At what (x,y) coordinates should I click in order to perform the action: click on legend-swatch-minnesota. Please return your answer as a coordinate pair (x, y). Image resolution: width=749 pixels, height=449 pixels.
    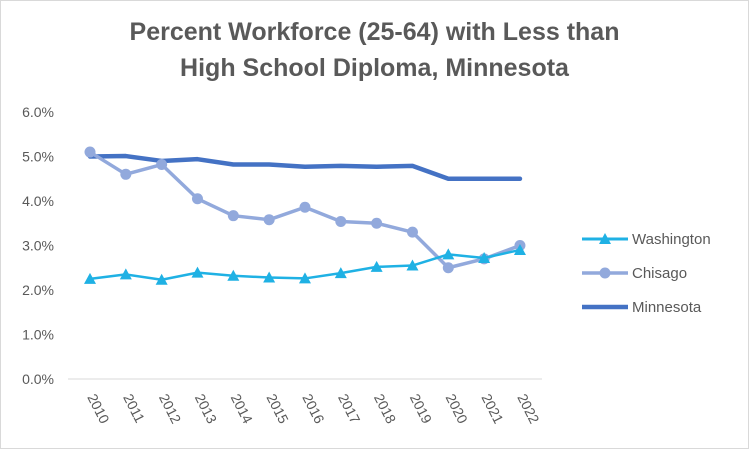
    Looking at the image, I should click on (605, 307).